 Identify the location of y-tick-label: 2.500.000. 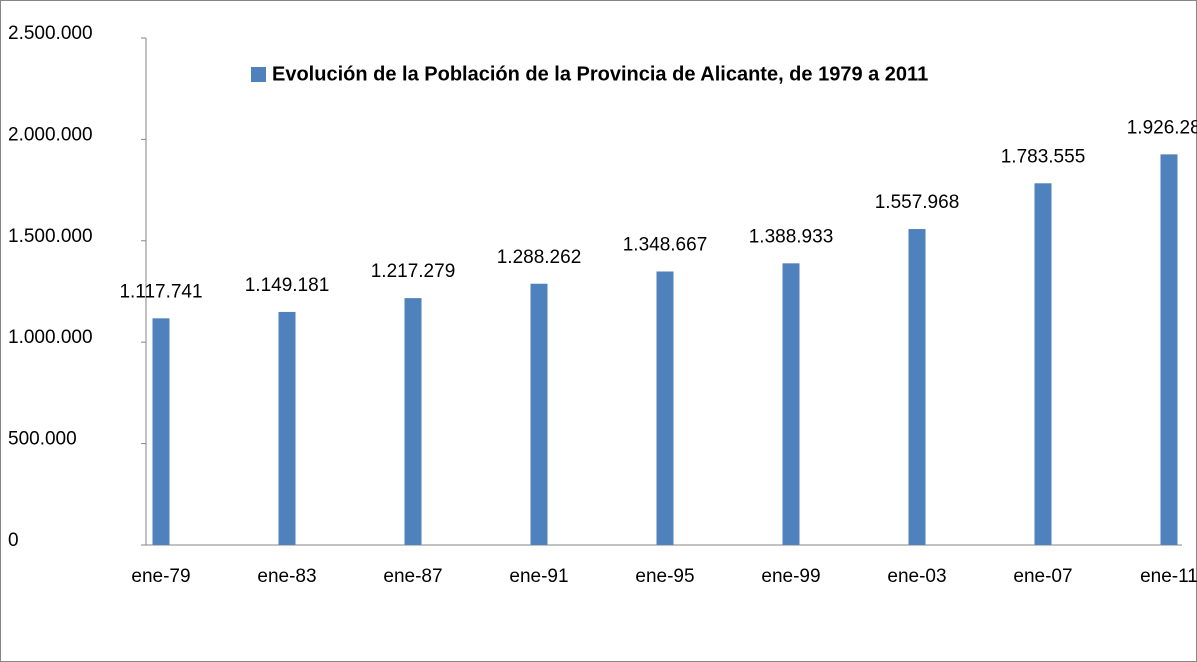
(50, 33).